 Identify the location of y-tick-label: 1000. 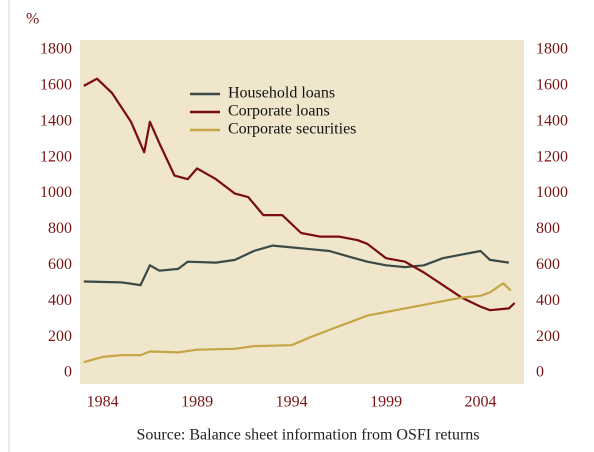
(56, 192).